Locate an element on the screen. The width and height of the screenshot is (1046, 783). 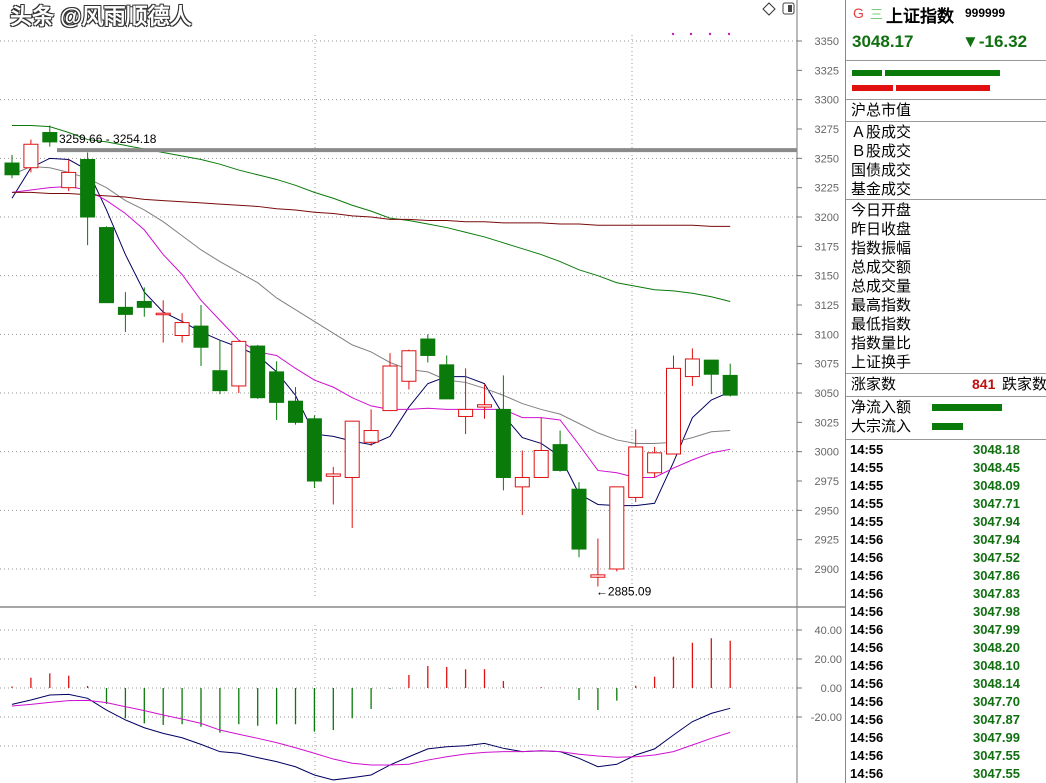
current-price: 3048.17 is located at coordinates (883, 41).